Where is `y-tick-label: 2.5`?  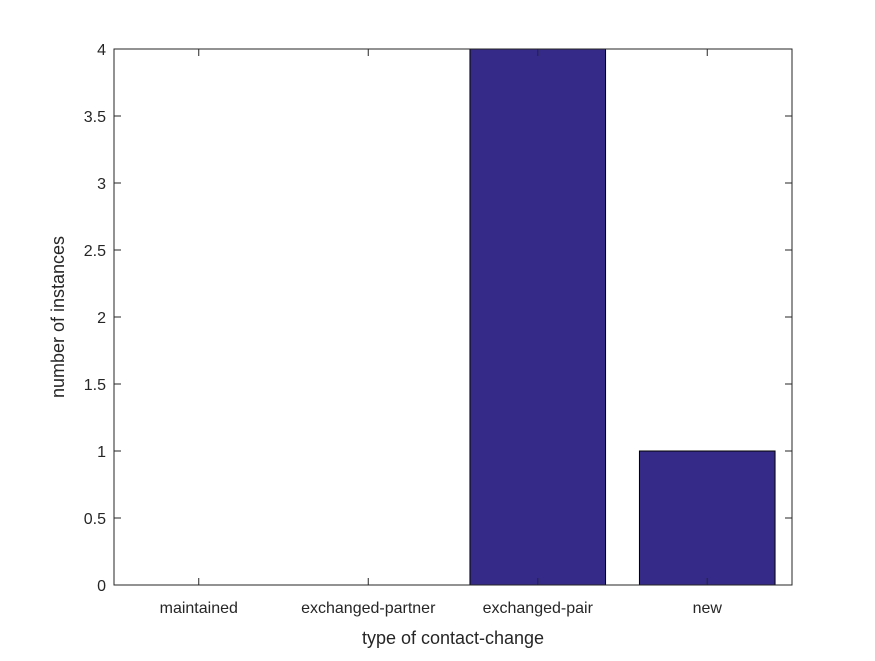
y-tick-label: 2.5 is located at coordinates (95, 251).